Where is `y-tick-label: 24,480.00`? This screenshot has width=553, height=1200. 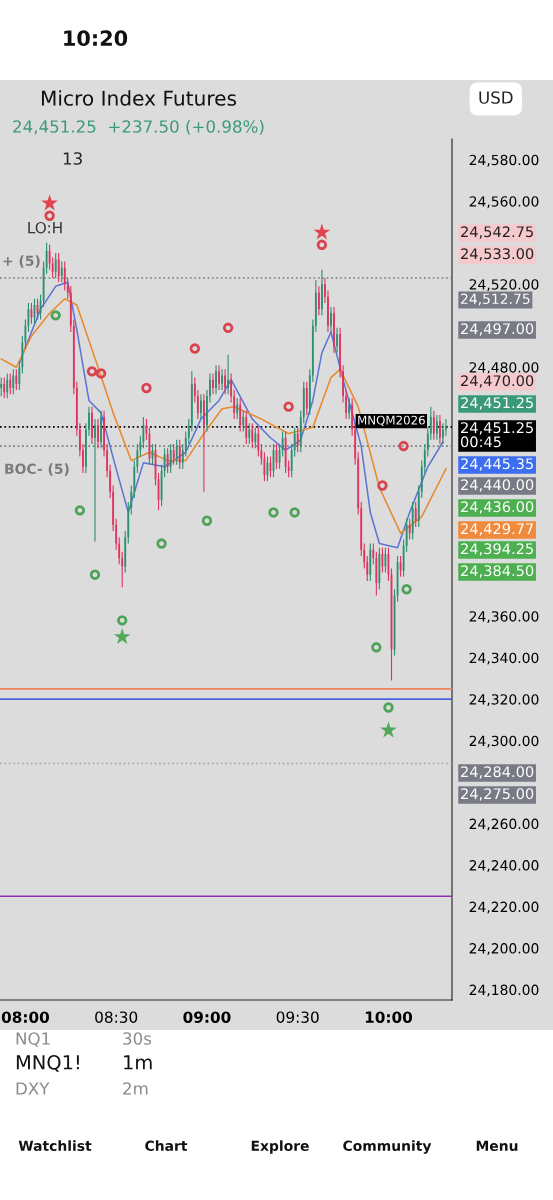 y-tick-label: 24,480.00 is located at coordinates (504, 368).